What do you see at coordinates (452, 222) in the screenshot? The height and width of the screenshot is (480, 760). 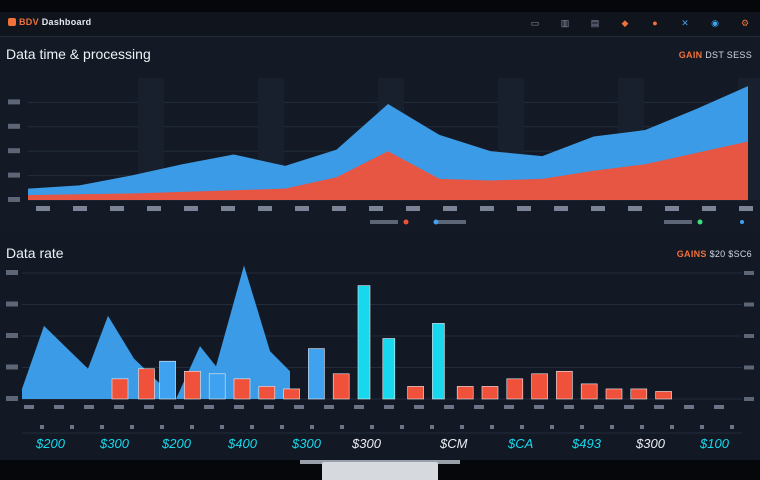 I see `legend-label` at bounding box center [452, 222].